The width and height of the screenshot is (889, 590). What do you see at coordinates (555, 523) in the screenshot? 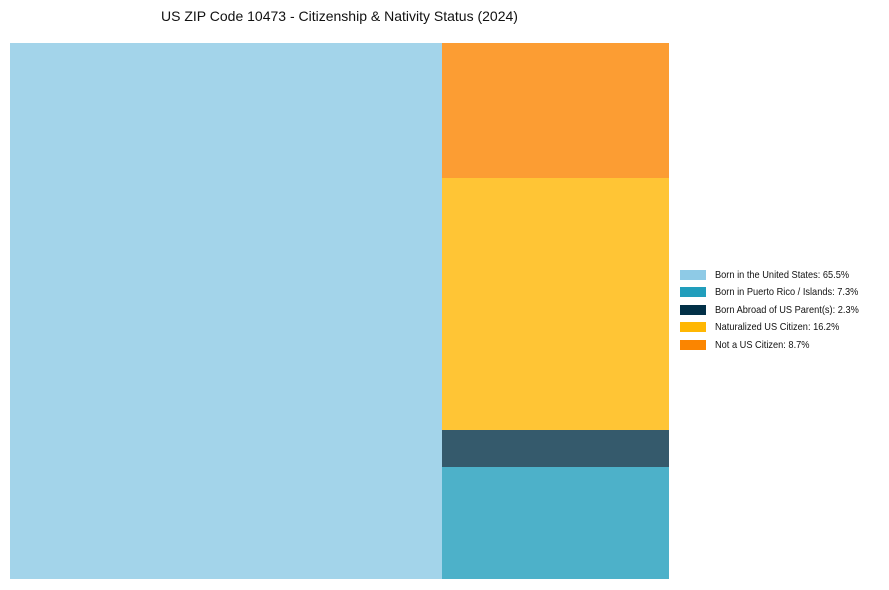
I see `tile-born-puerto-rico` at bounding box center [555, 523].